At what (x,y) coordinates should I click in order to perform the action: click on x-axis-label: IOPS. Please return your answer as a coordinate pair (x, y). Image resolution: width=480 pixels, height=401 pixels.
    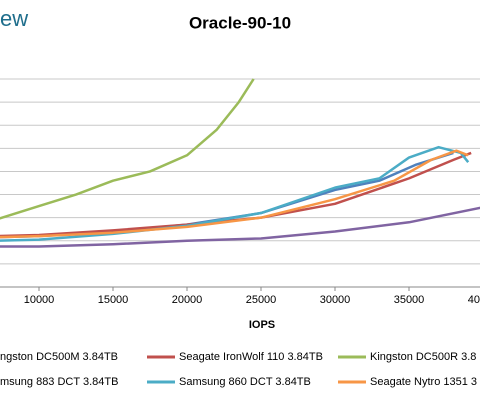
    Looking at the image, I should click on (262, 325).